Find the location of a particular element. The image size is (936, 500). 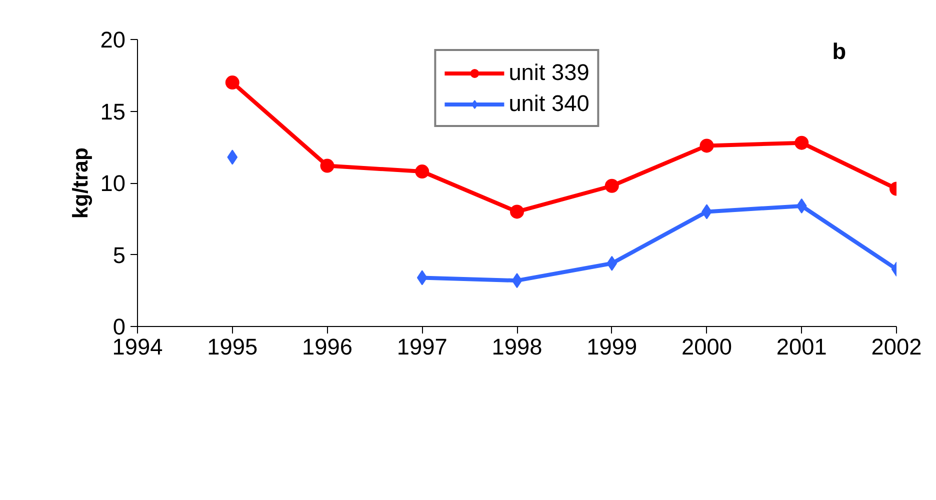

x-tick-label: 2000 is located at coordinates (707, 347).